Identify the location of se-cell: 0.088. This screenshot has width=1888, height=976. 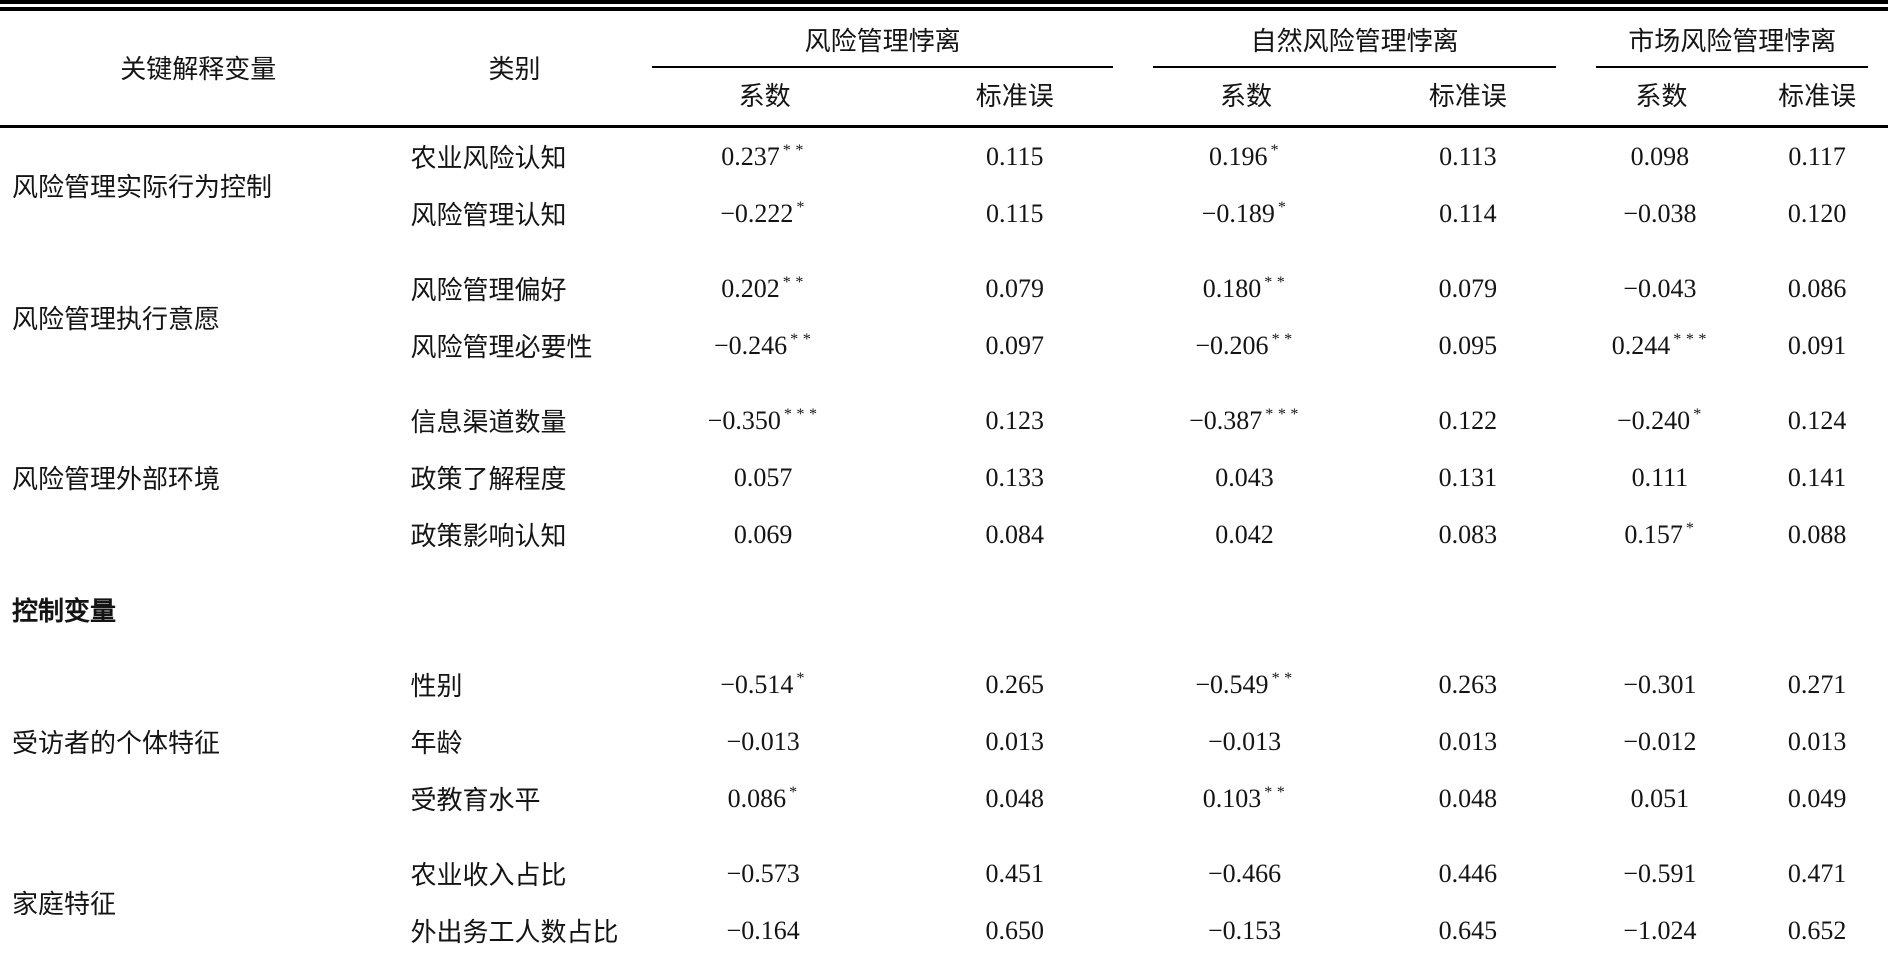
(1817, 534).